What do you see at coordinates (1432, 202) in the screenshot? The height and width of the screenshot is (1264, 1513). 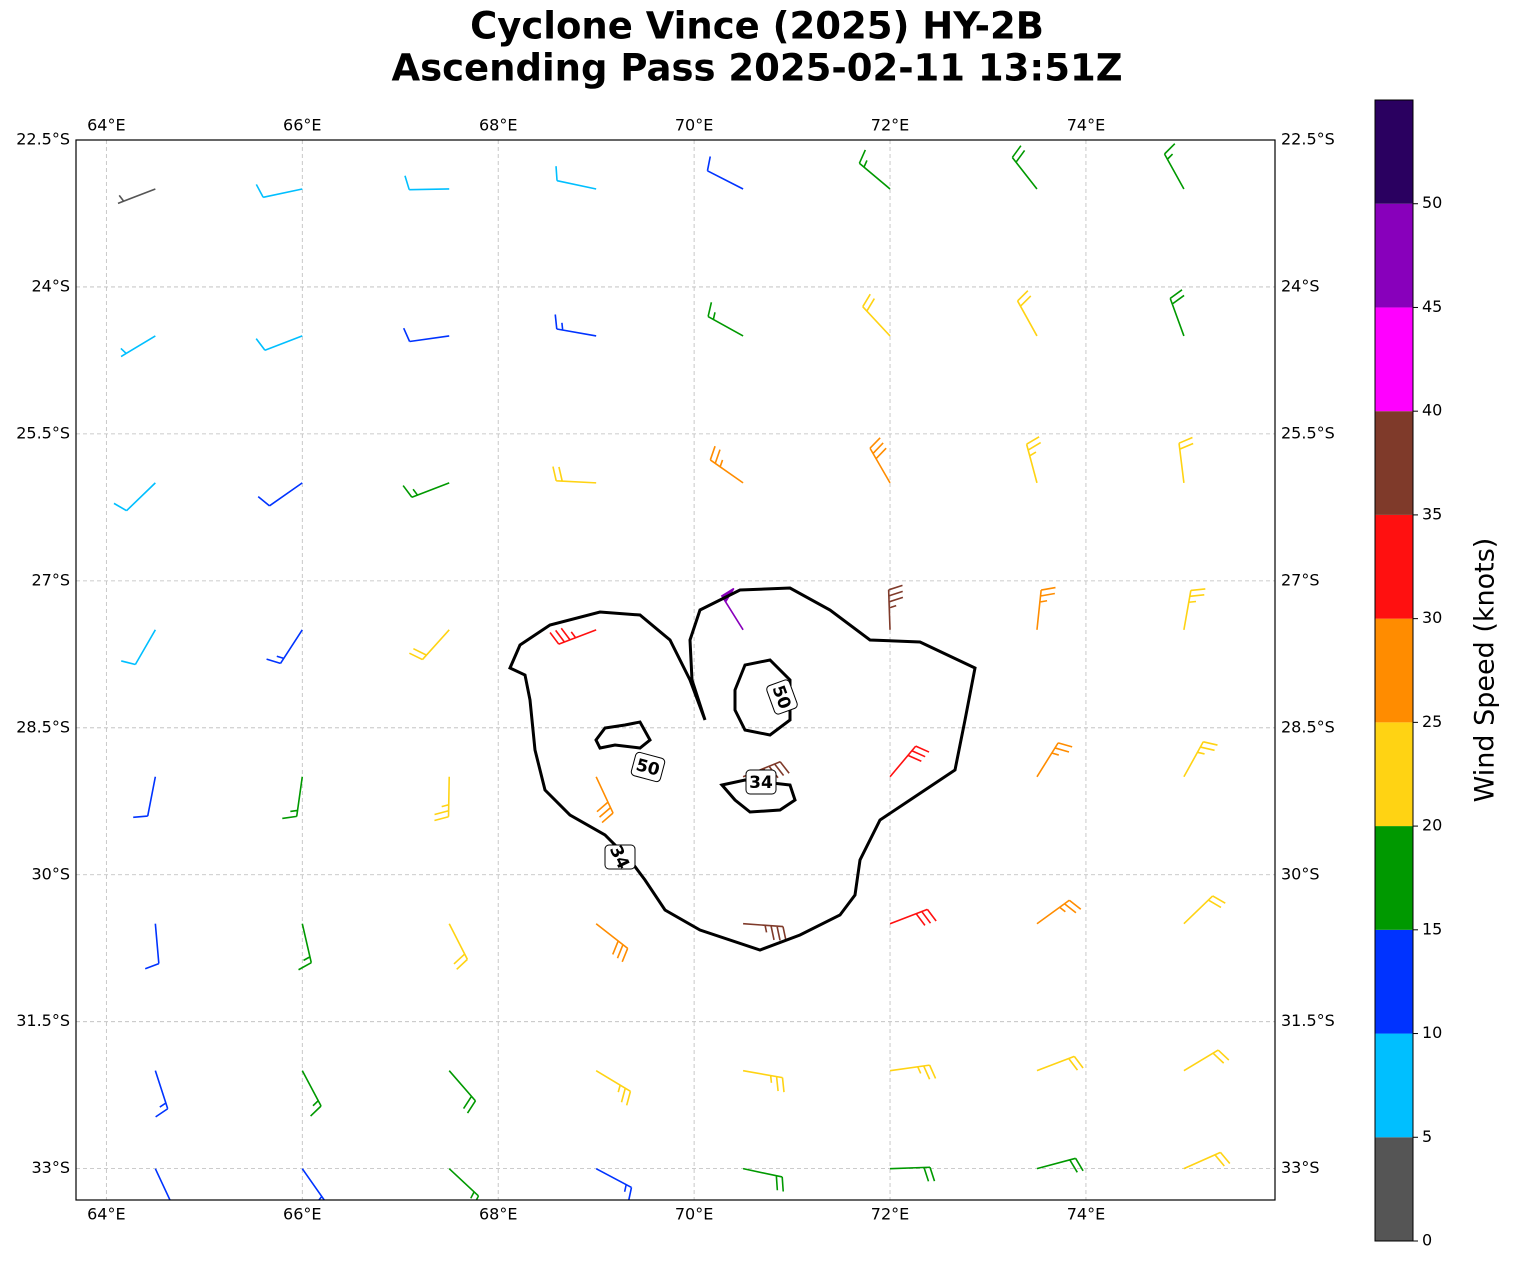 I see `colorbar-tick-label: 50` at bounding box center [1432, 202].